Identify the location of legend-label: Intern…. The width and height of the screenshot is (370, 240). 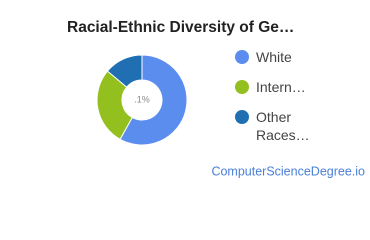
(281, 87).